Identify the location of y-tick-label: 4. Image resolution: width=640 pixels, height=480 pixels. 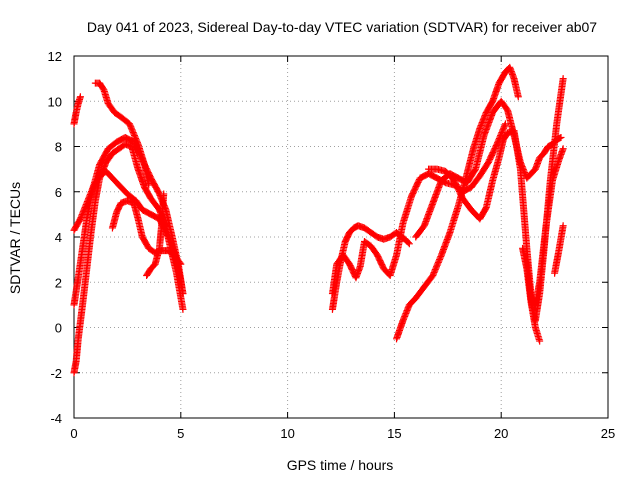
(58, 237).